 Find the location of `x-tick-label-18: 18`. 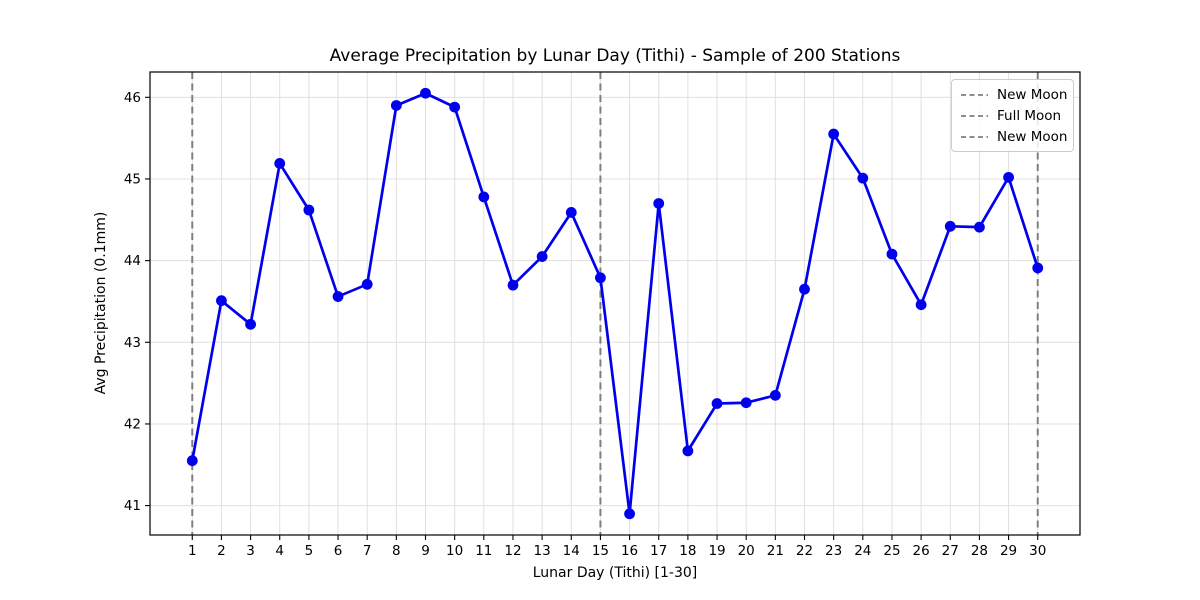

x-tick-label-18: 18 is located at coordinates (687, 551).